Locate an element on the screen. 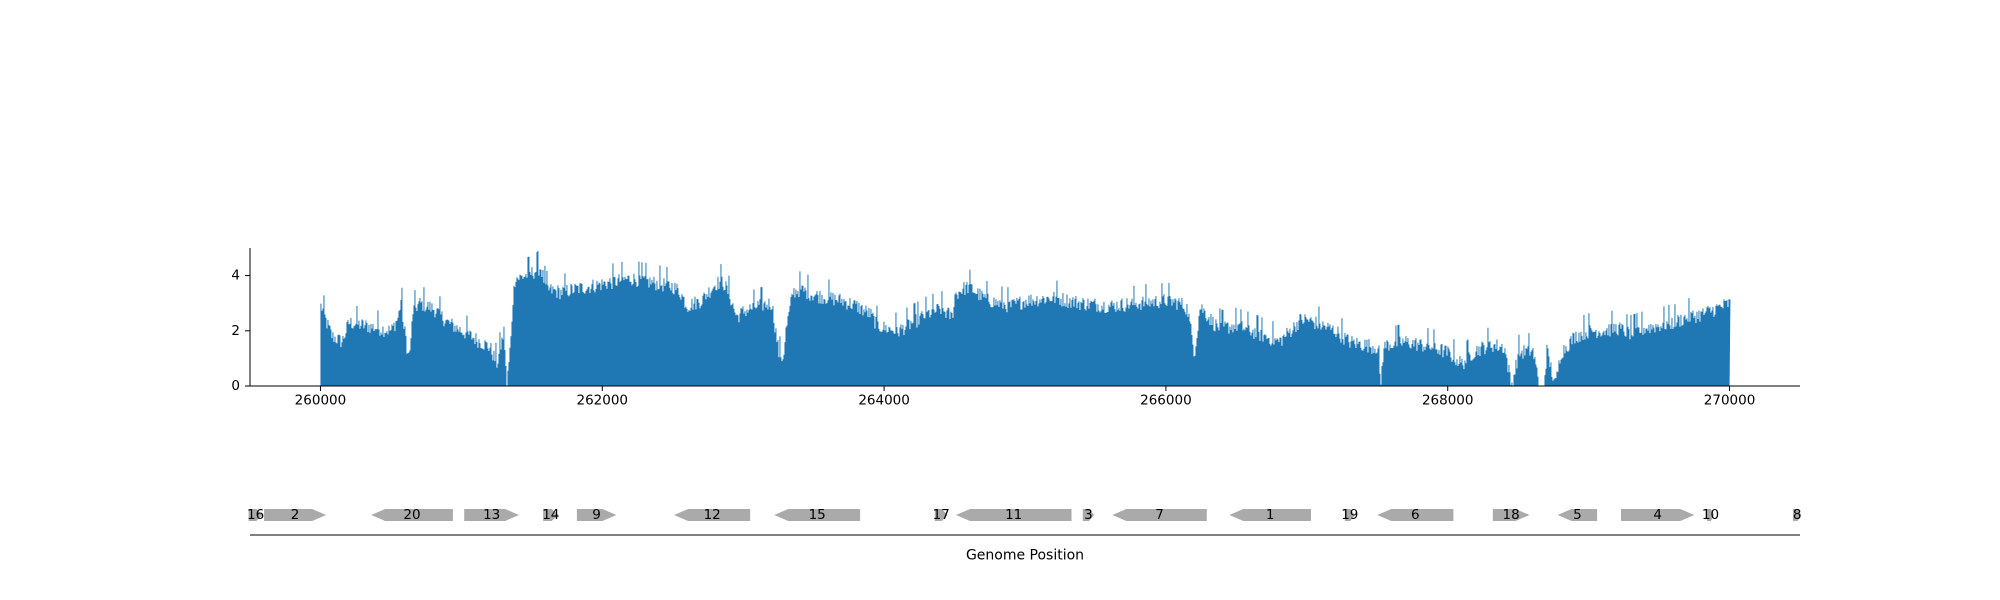  x-tick-label: 264000 is located at coordinates (884, 401).